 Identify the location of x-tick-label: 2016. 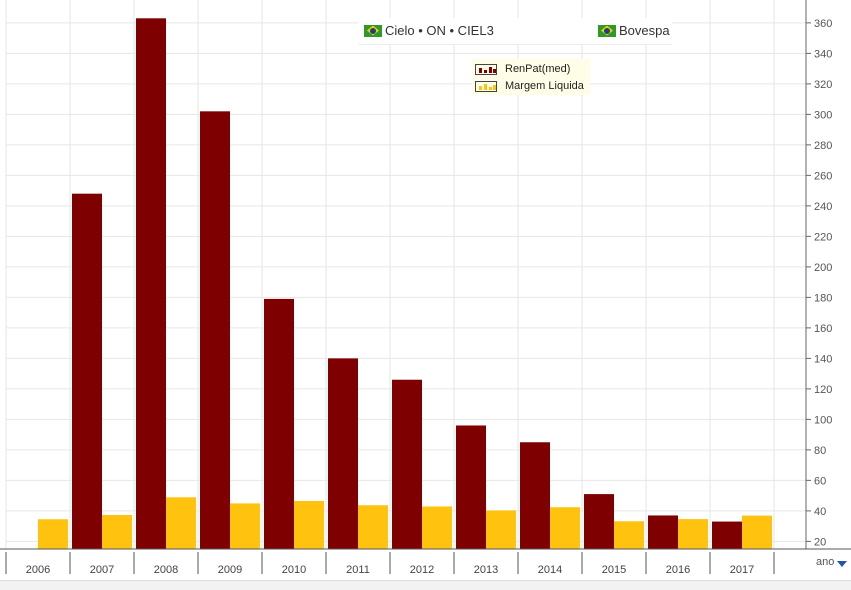
(678, 570).